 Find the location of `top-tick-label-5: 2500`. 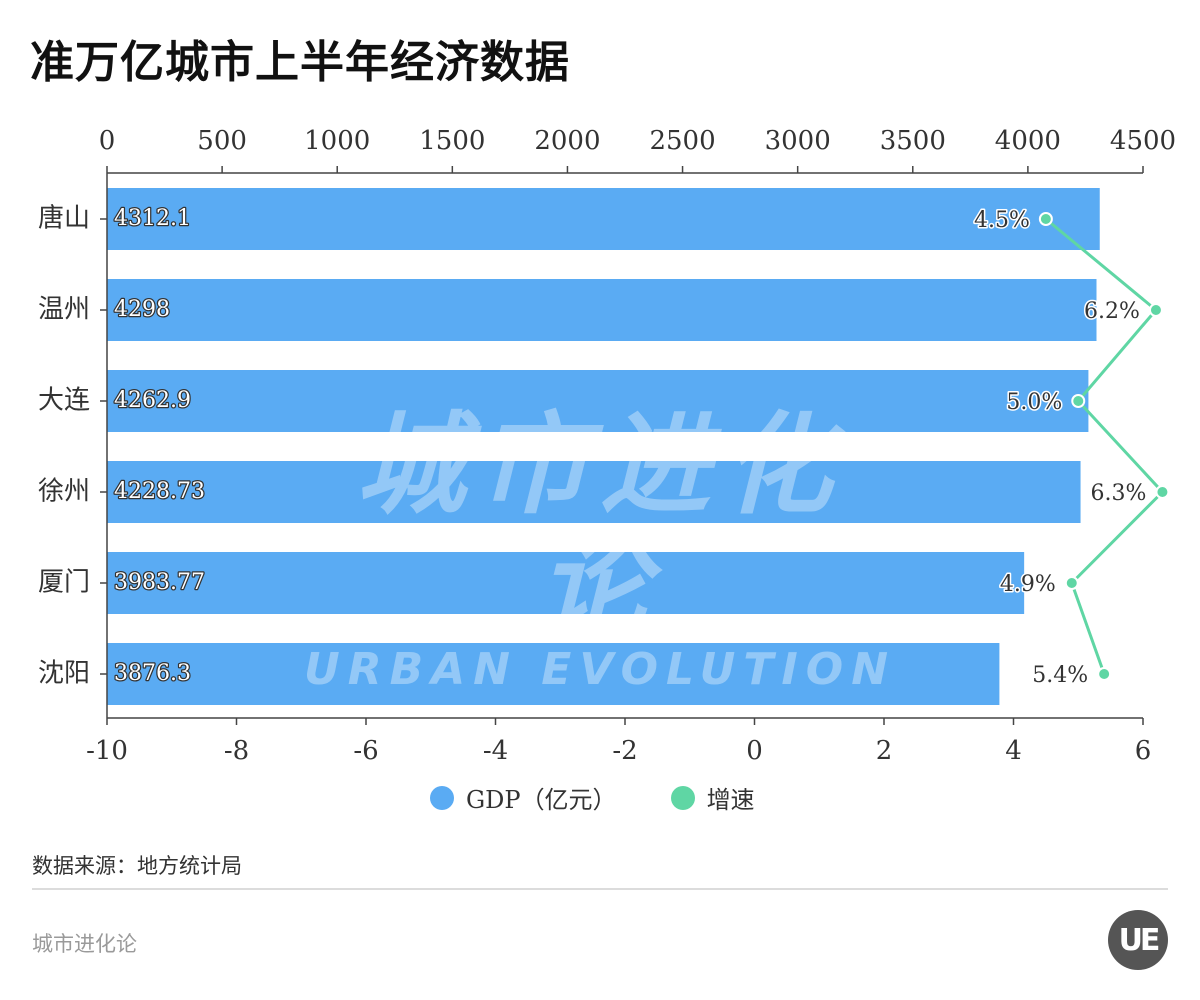

top-tick-label-5: 2500 is located at coordinates (682, 141).